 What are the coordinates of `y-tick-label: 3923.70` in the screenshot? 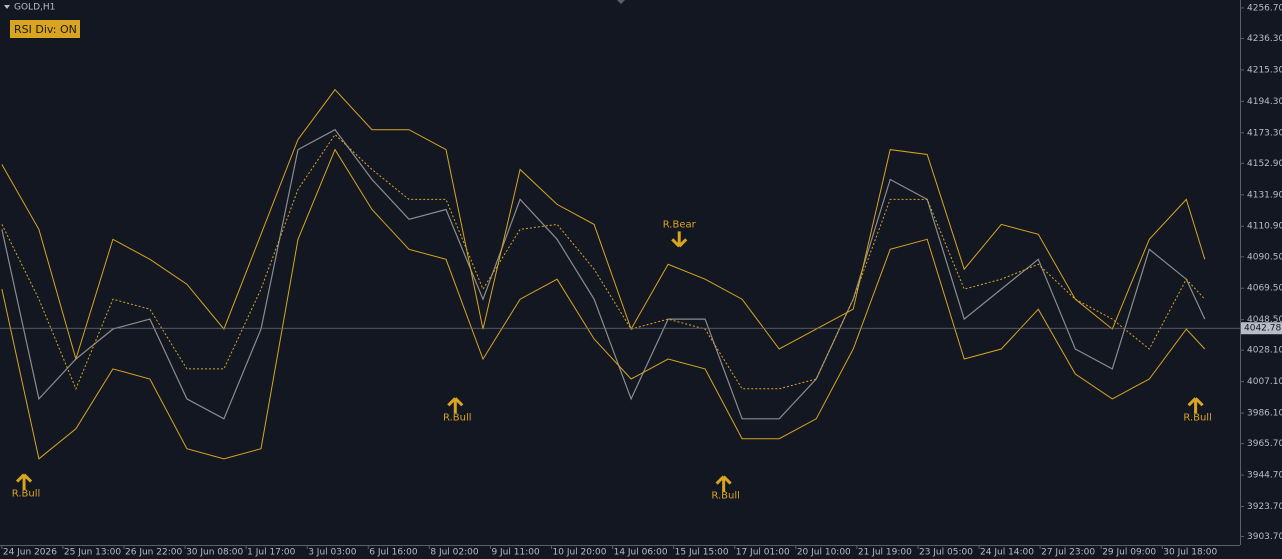 It's located at (1264, 507).